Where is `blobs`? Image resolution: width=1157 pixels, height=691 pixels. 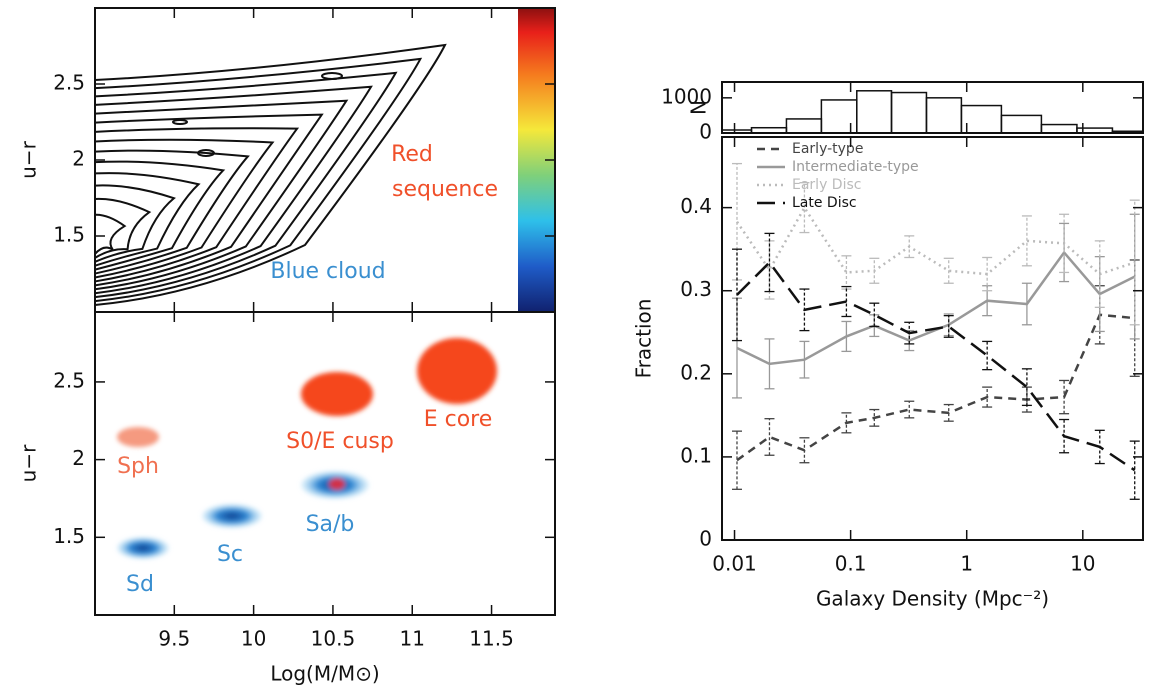
blobs is located at coordinates (307, 448).